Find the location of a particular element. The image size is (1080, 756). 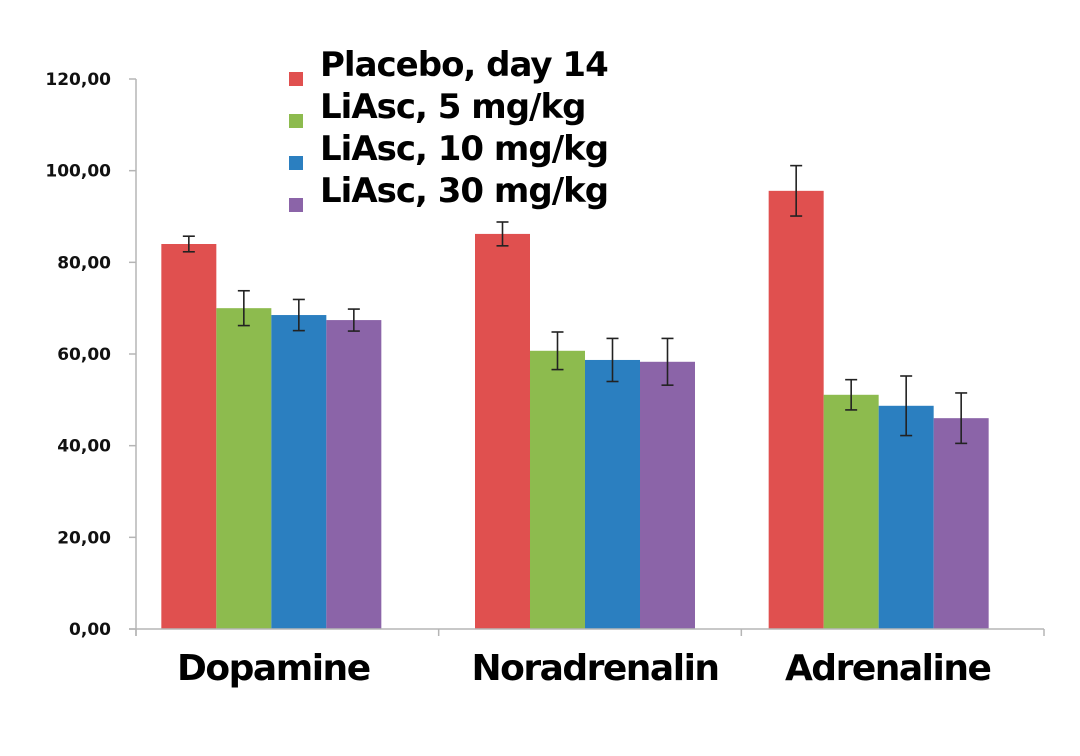

legend-item: LiAsc, 5 mg/kg is located at coordinates (437, 107).